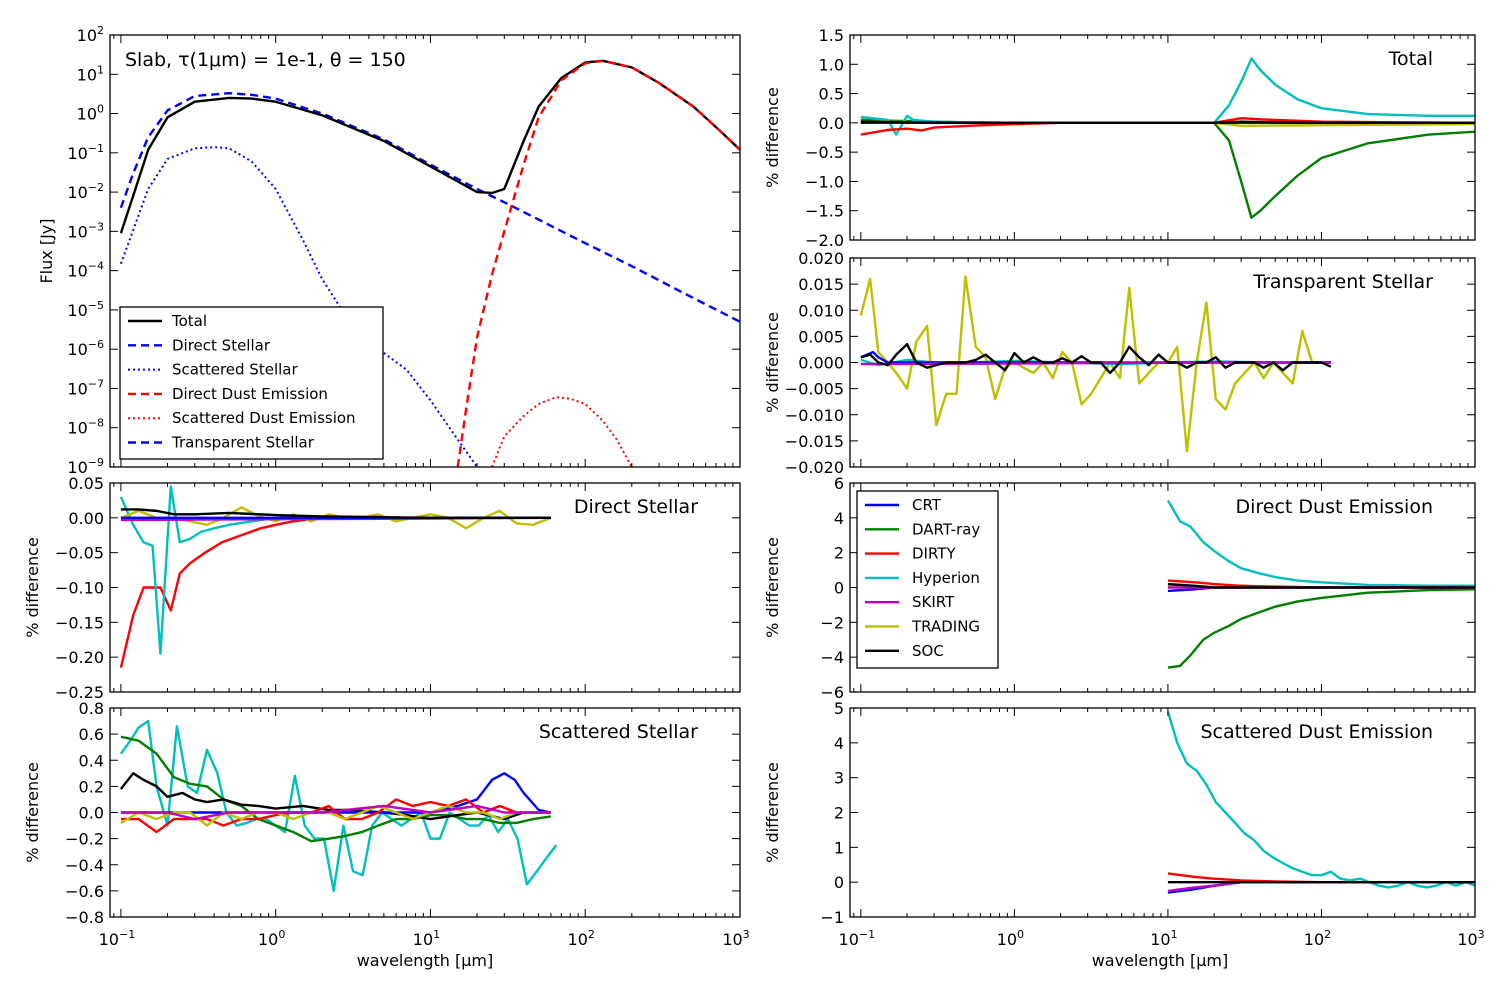  Describe the element at coordinates (636, 507) in the screenshot. I see `panel-title: Direct Stellar` at that location.